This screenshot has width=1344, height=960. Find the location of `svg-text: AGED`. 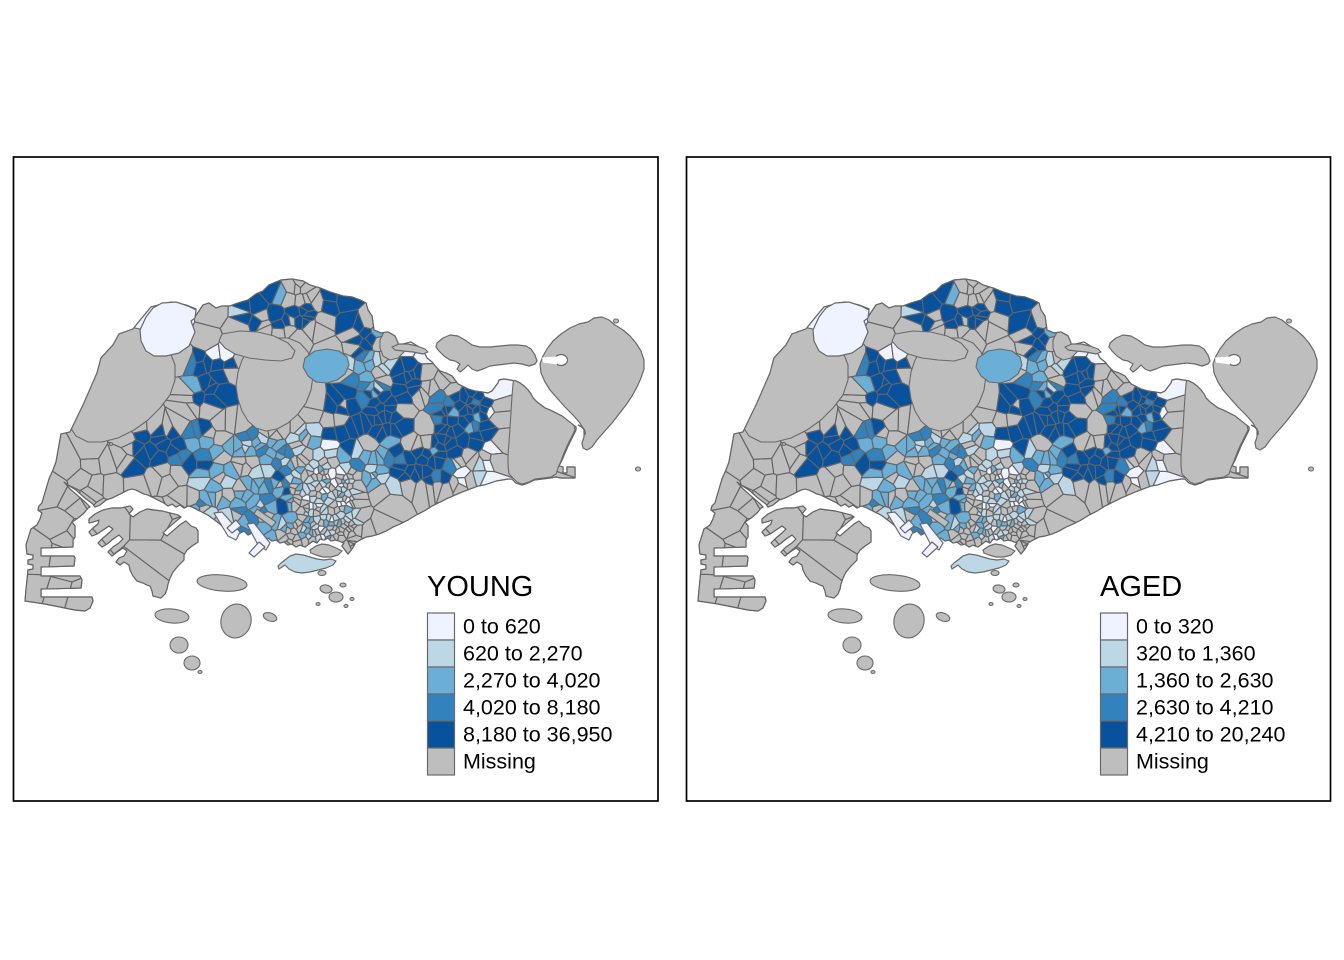

svg-text: AGED is located at coordinates (1141, 587).